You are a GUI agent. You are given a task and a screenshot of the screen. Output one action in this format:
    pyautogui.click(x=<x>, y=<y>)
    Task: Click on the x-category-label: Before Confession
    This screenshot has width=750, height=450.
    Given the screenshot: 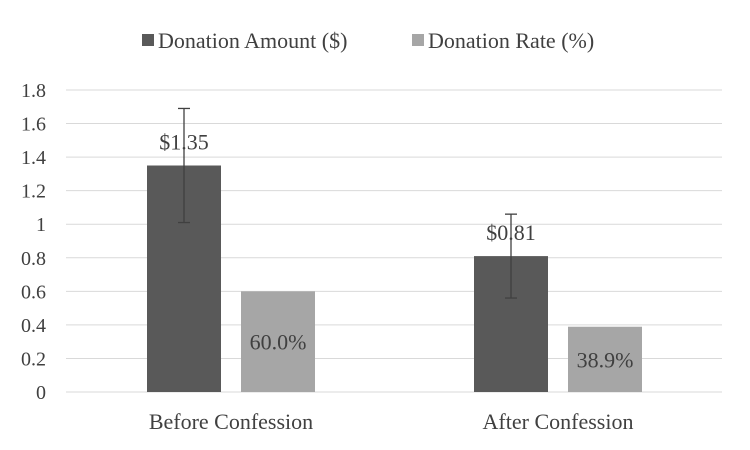 What is the action you would take?
    pyautogui.click(x=231, y=421)
    